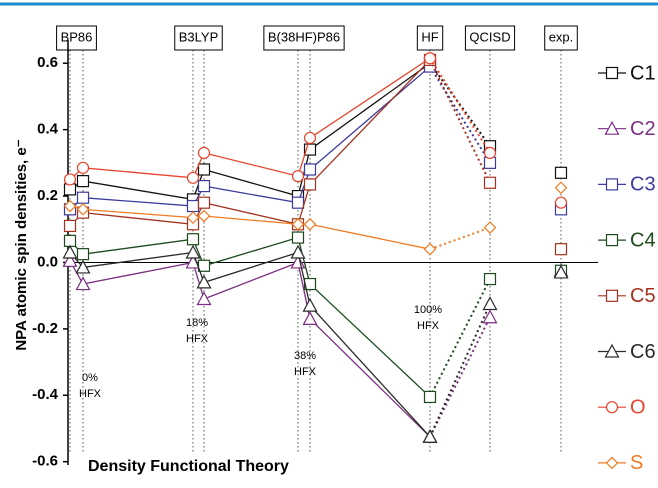  Describe the element at coordinates (48, 129) in the screenshot. I see `y-tick-label: 0.4` at that location.